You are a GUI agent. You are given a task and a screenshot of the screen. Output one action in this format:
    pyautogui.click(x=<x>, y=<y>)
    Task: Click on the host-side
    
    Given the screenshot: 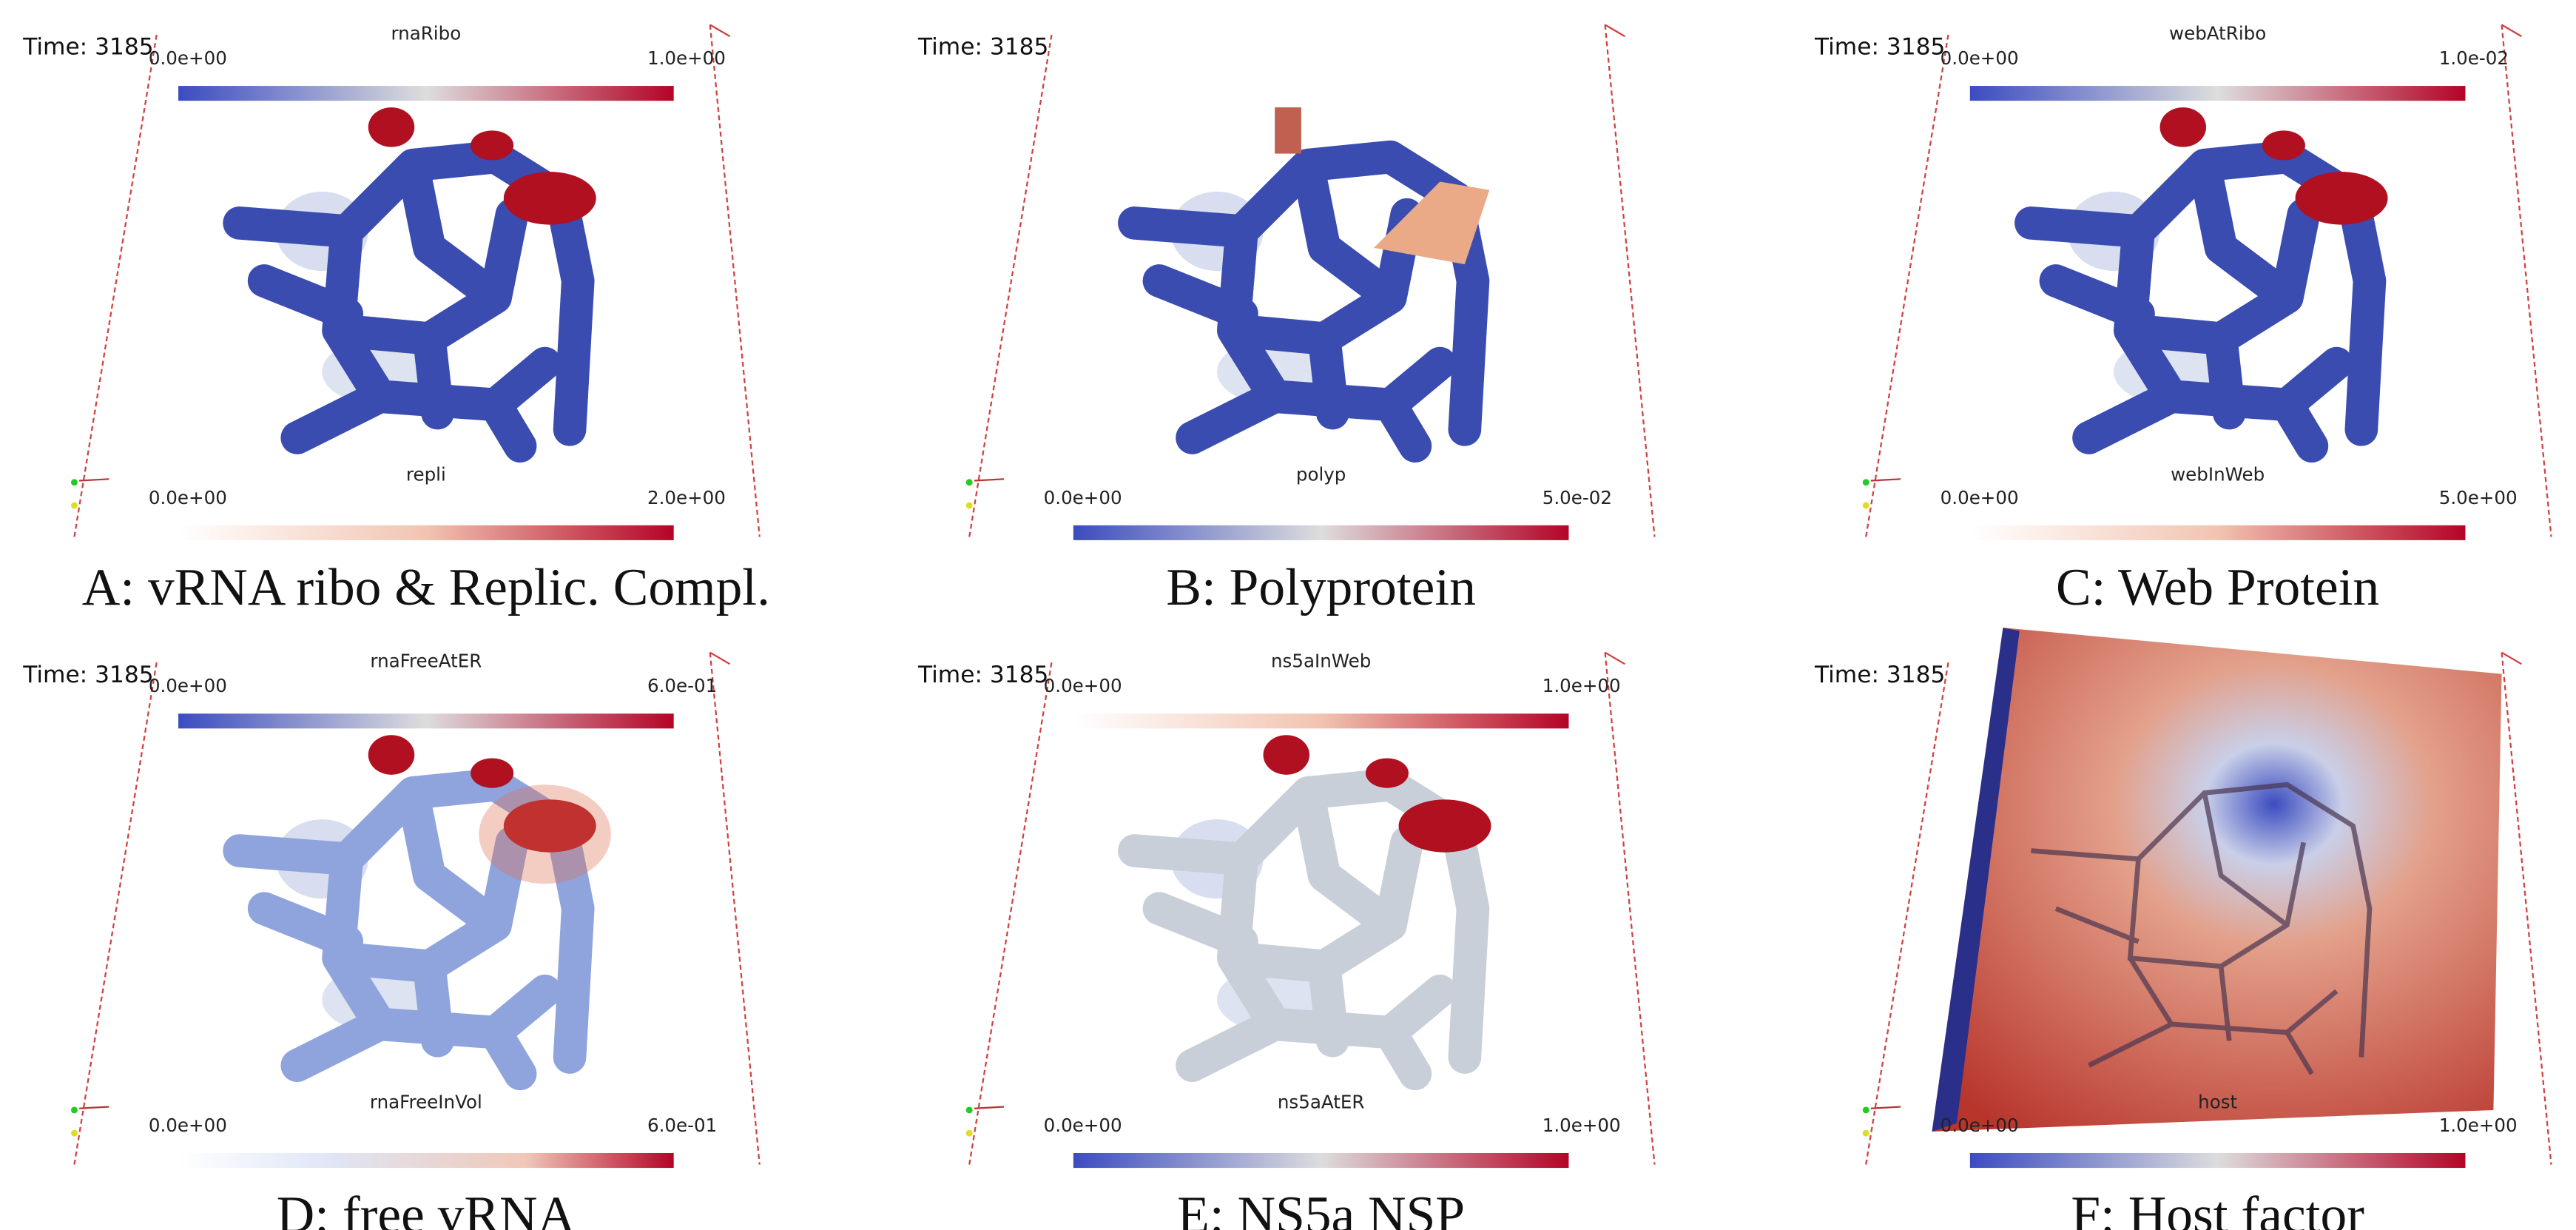 What is the action you would take?
    pyautogui.click(x=1976, y=880)
    